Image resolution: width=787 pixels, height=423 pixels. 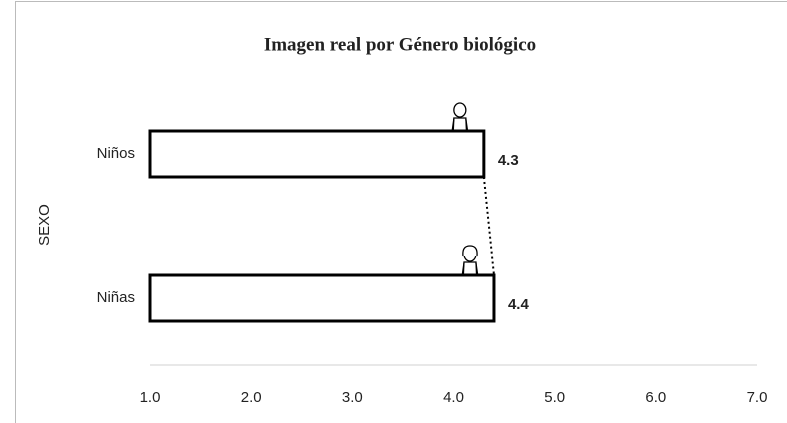 I want to click on x-tick-label: 5.0, so click(x=554, y=397).